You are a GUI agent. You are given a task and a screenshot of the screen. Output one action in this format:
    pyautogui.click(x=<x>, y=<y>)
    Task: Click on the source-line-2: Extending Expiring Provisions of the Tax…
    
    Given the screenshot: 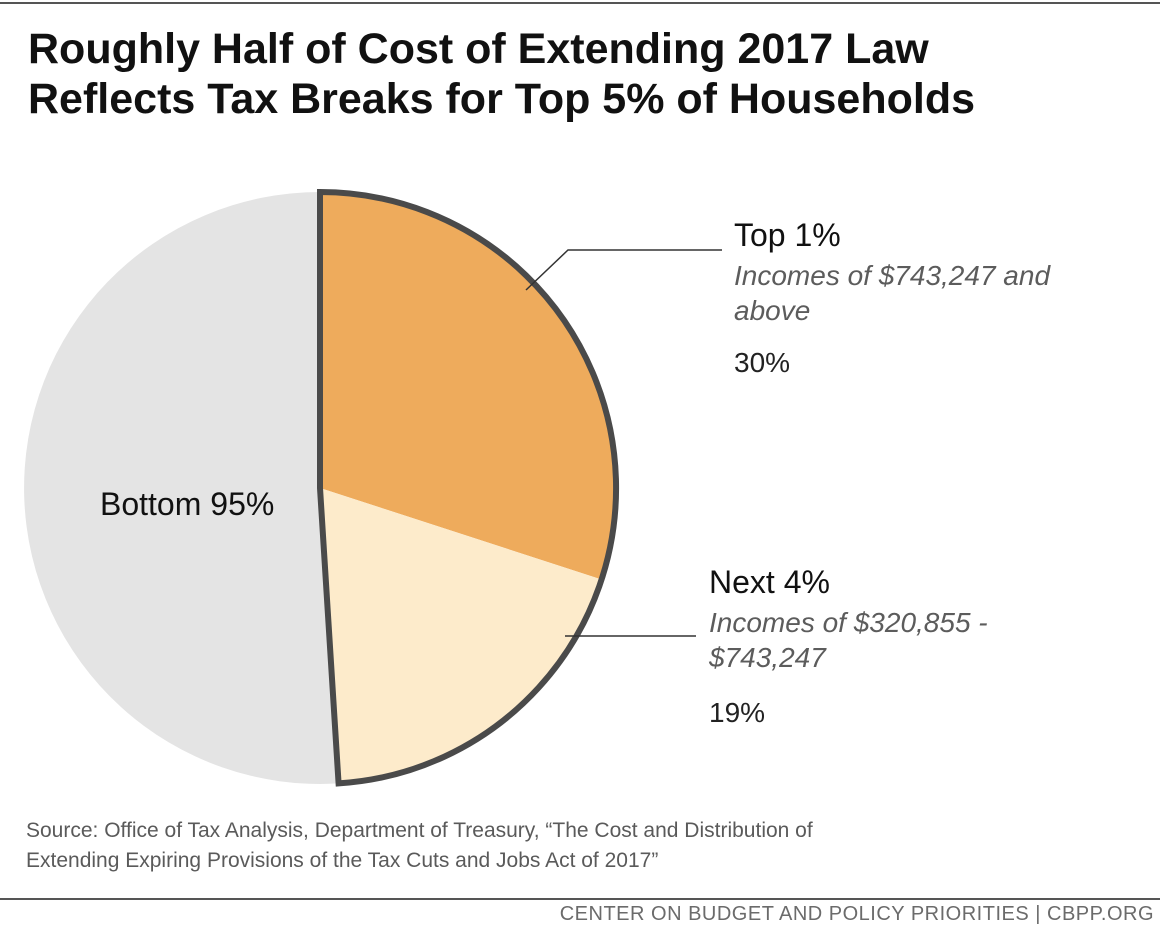 What is the action you would take?
    pyautogui.click(x=342, y=860)
    